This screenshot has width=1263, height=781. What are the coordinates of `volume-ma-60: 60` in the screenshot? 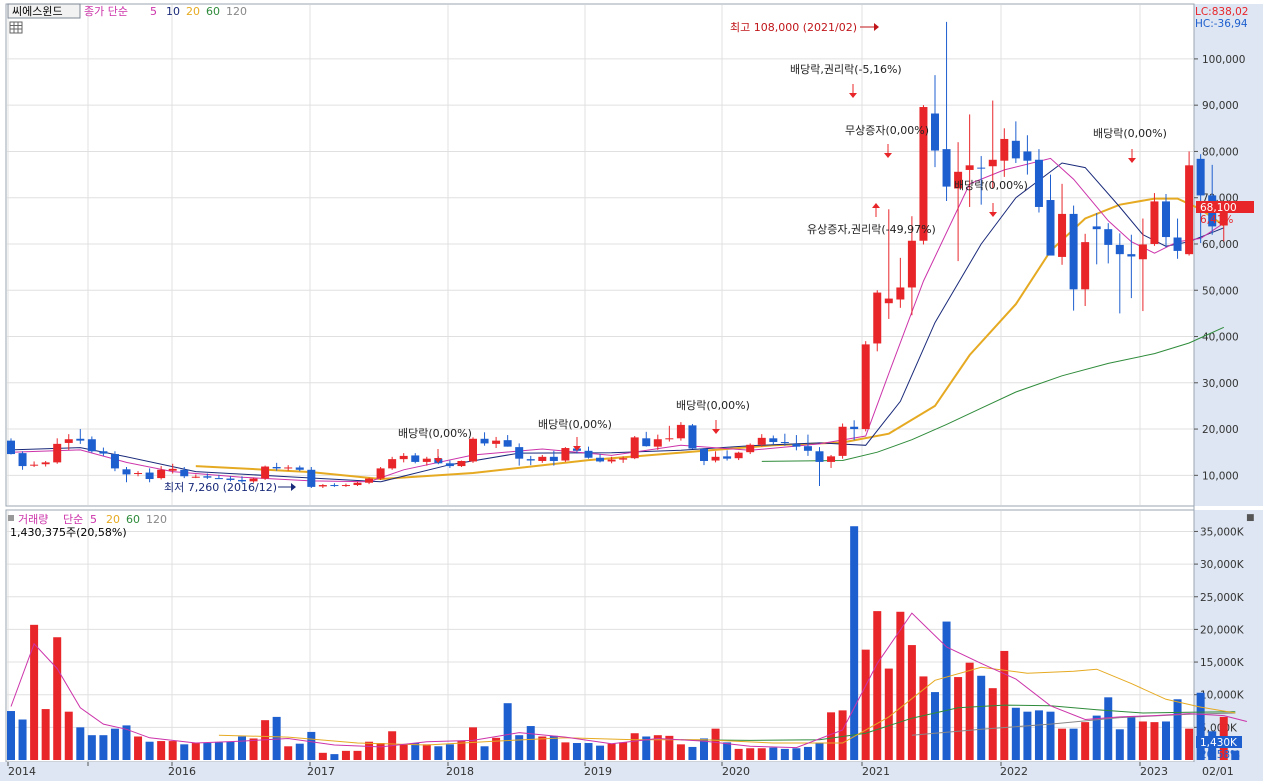 It's located at (133, 519).